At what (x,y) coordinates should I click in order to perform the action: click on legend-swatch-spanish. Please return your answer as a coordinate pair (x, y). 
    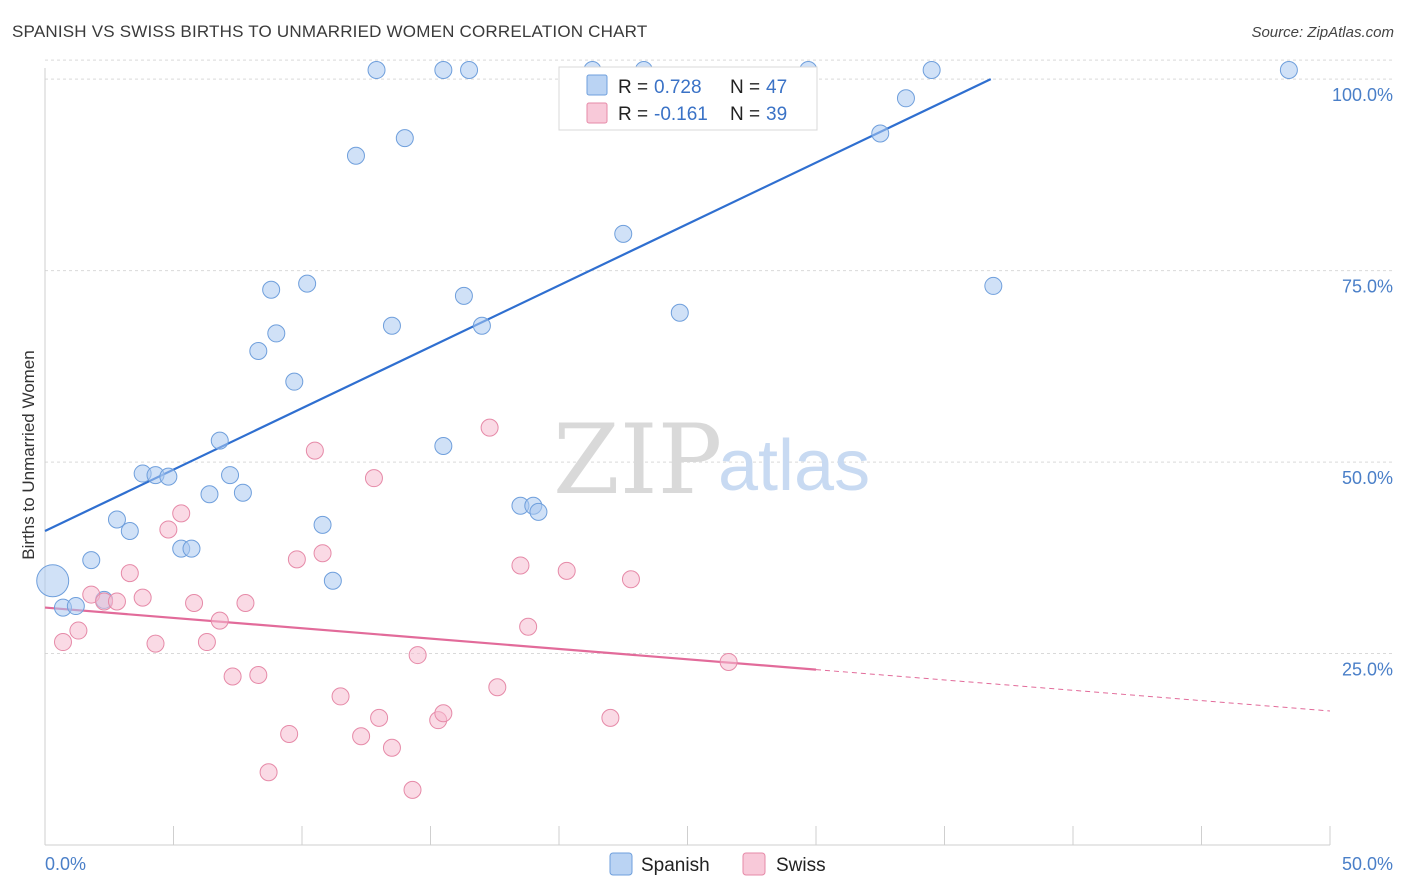
    Looking at the image, I should click on (597, 85).